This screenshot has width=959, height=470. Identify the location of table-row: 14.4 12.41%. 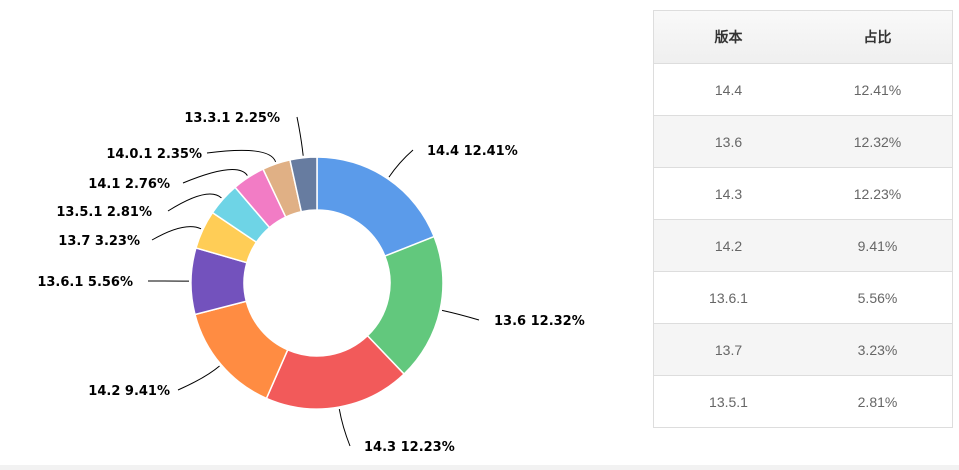
(803, 89).